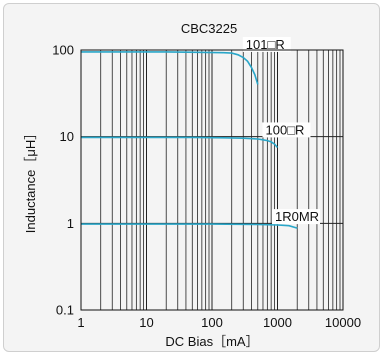 The image size is (385, 357). What do you see at coordinates (65, 310) in the screenshot?
I see `y-tick-label: 0.1` at bounding box center [65, 310].